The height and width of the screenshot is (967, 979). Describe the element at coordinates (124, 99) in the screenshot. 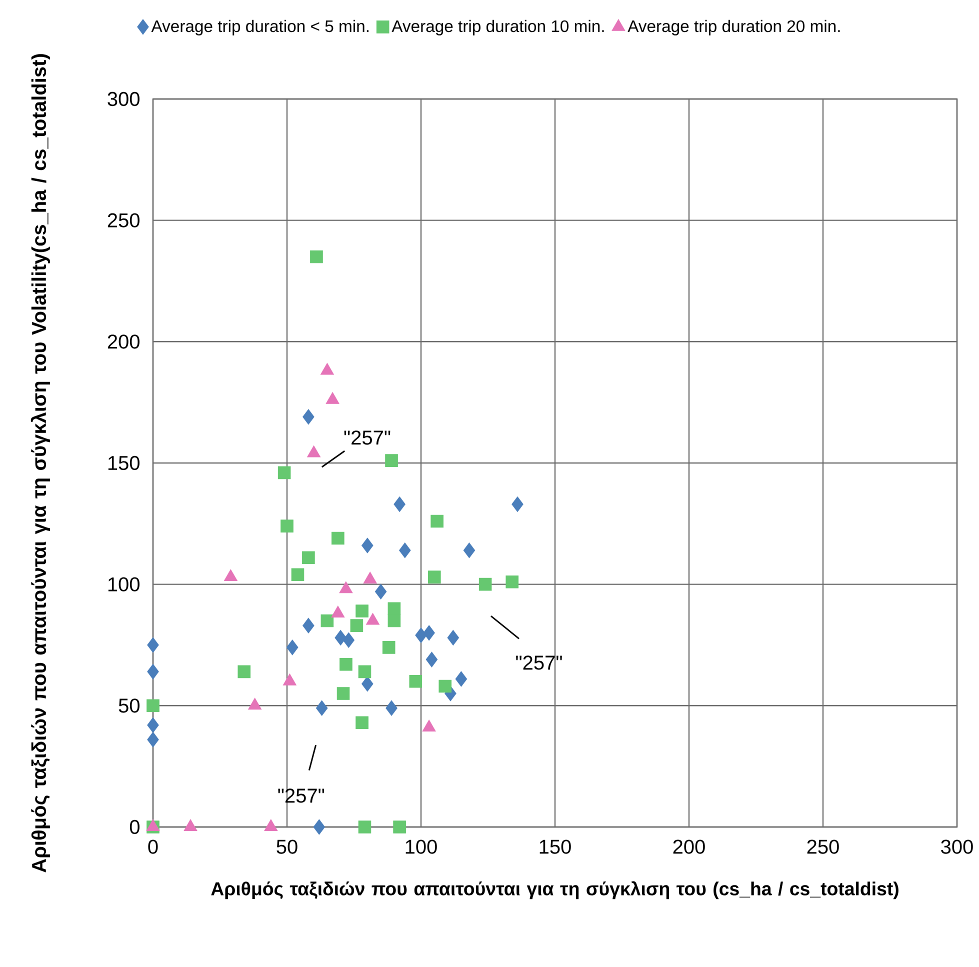

I see `y-tick-label: 300` at that location.